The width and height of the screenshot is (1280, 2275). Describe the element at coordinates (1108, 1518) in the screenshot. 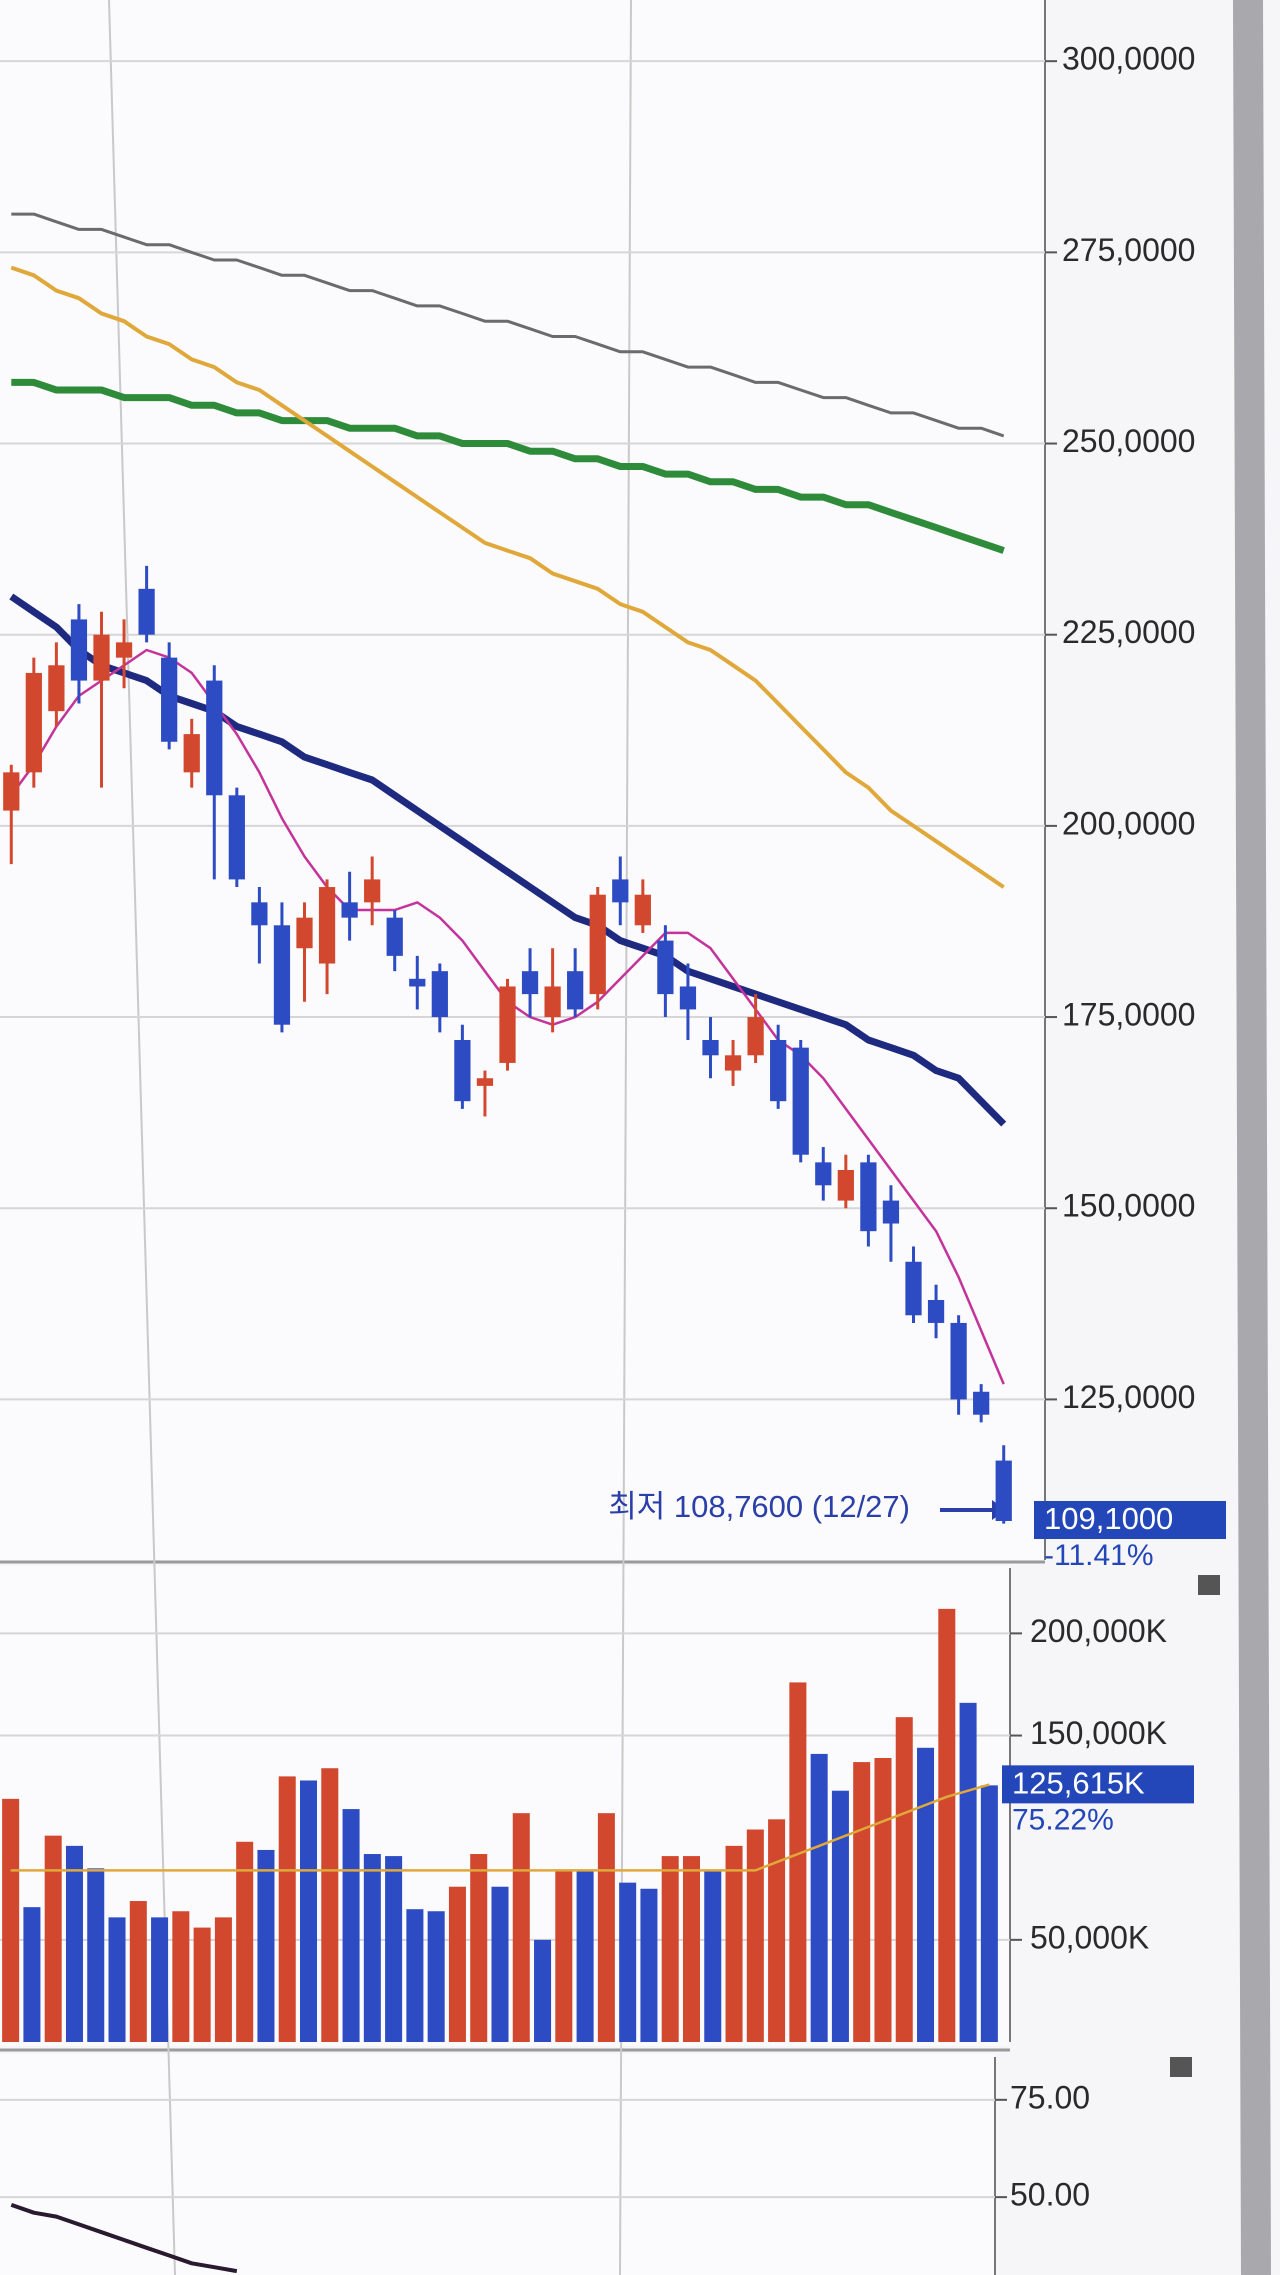

I see `current-value-label: 109,1000` at that location.